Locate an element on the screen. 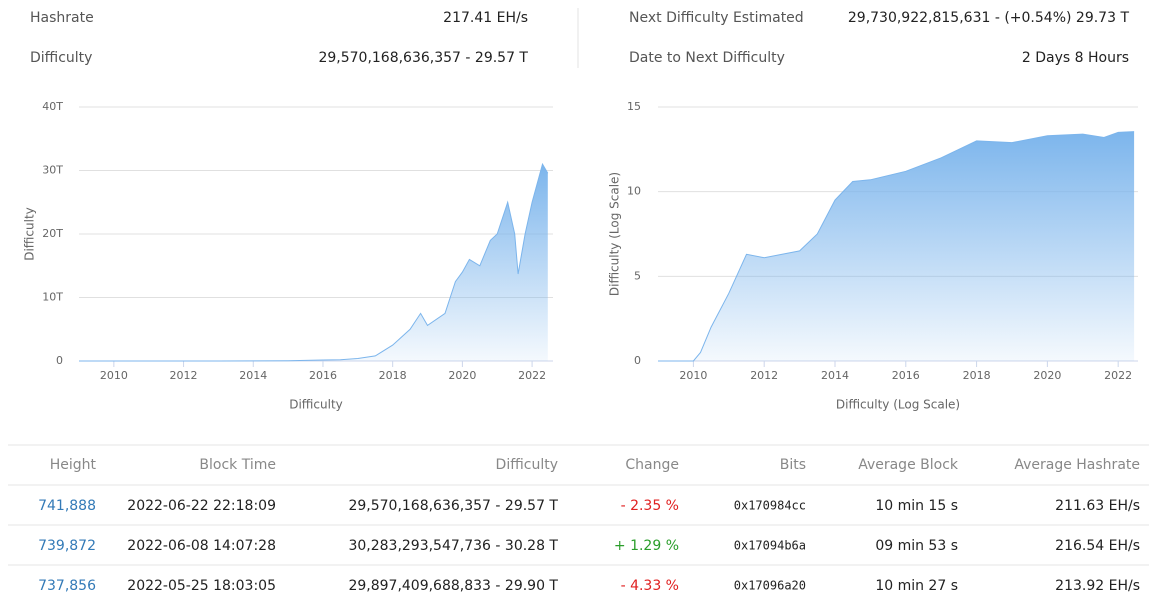  table-cell: 30,283,293,547,736 - 30.28 T is located at coordinates (453, 546).